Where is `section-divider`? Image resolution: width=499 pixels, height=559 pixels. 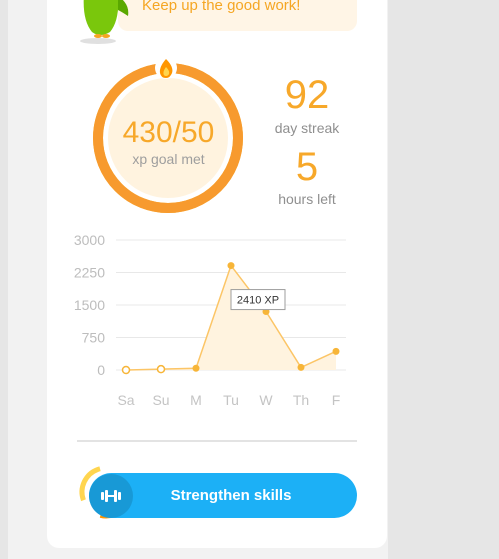 section-divider is located at coordinates (217, 441).